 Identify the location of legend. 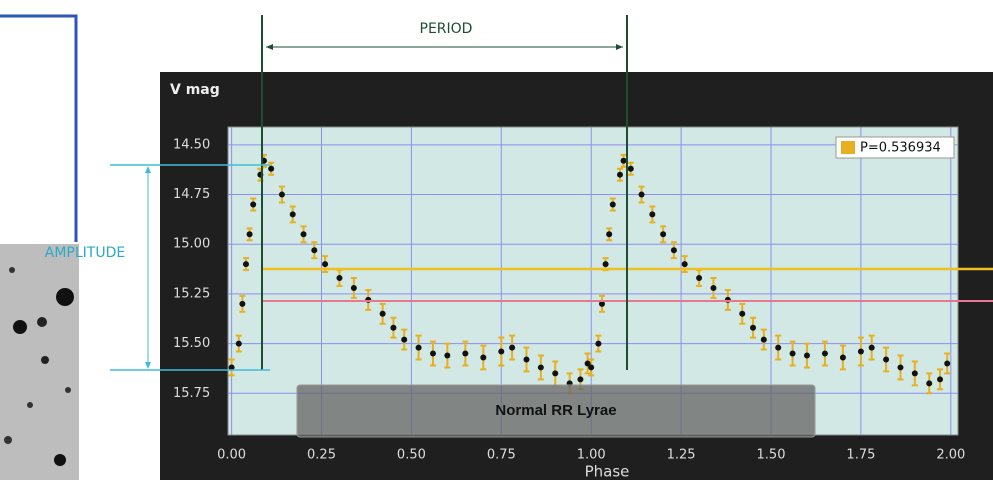
(895, 147).